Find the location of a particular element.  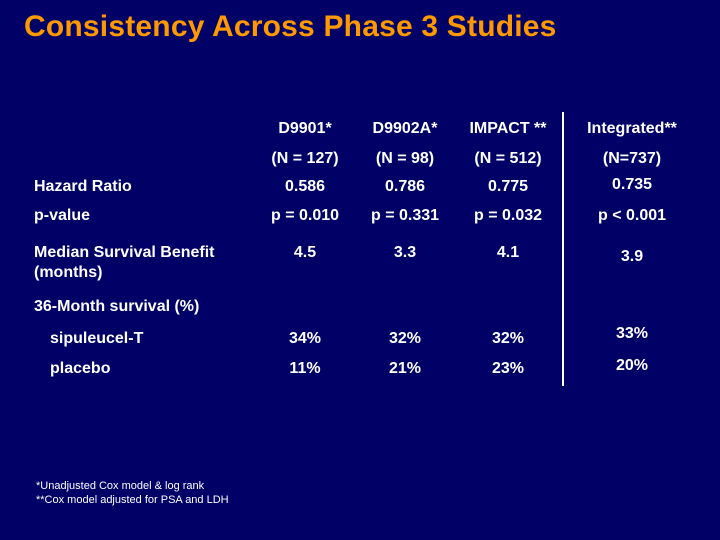

cell-hazard-impact: 0.775 is located at coordinates (508, 186).